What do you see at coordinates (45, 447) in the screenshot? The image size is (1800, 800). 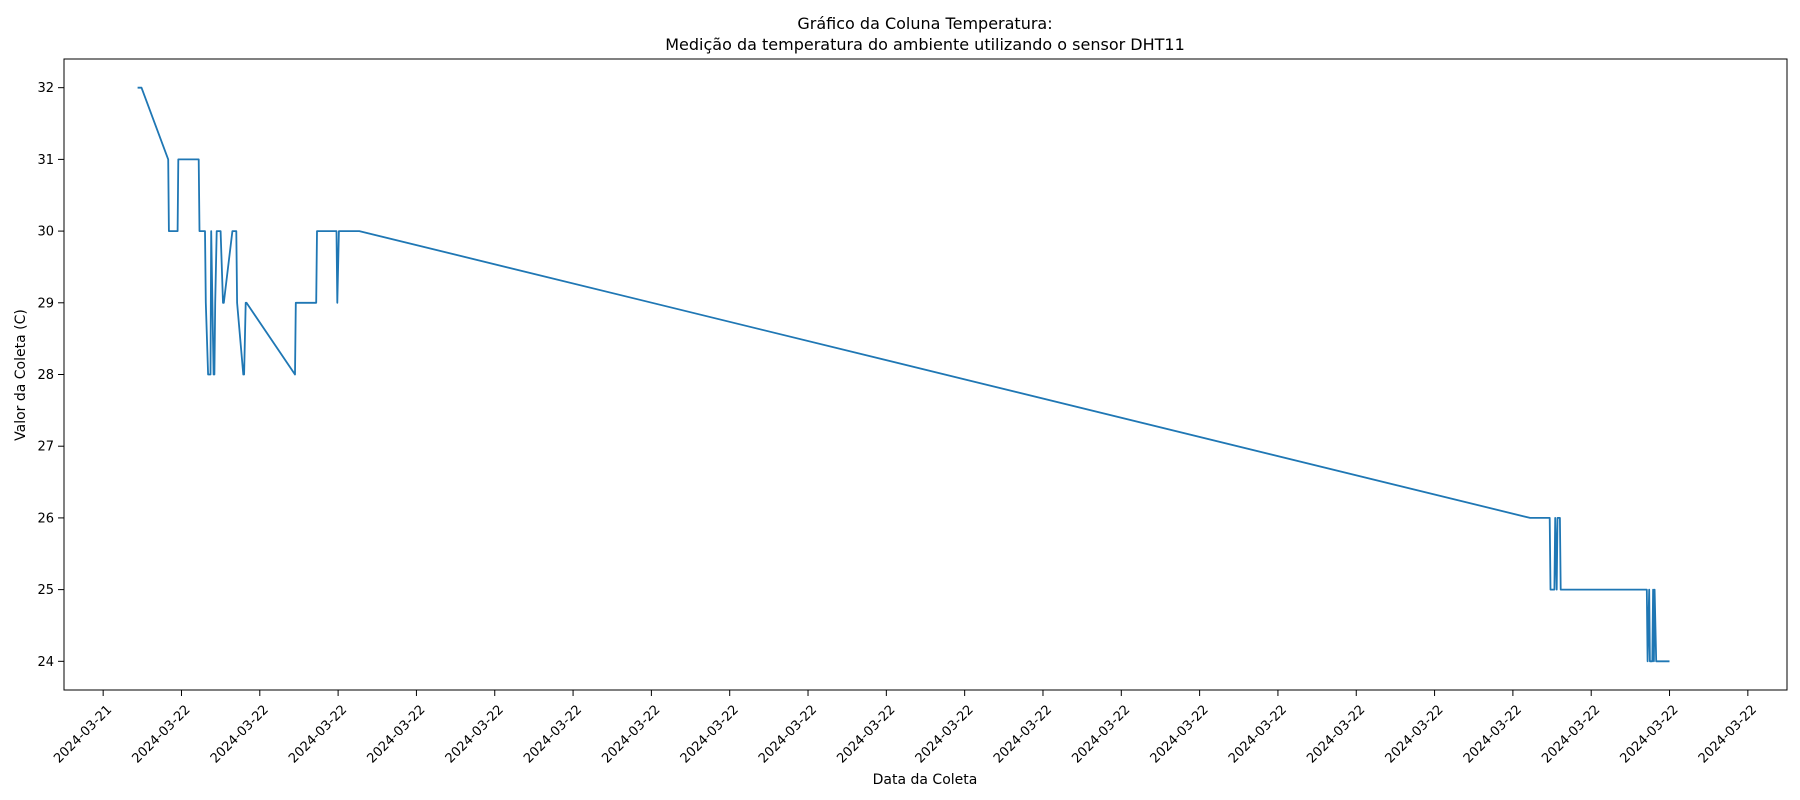 I see `y-tick-label: 27` at bounding box center [45, 447].